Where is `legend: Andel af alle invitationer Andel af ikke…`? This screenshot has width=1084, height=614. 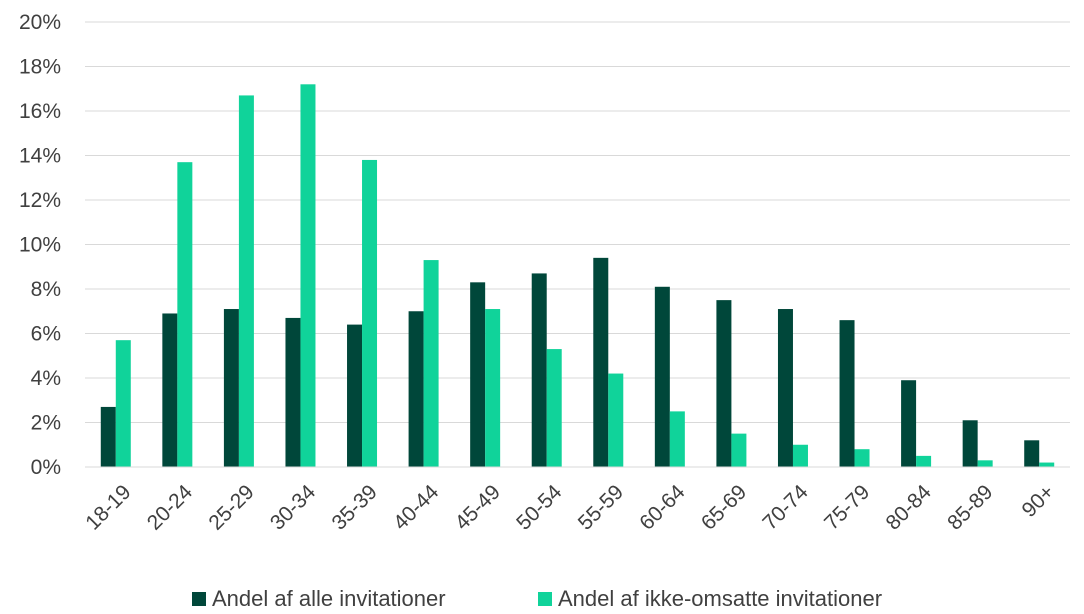
legend: Andel af alle invitationer Andel af ikke… is located at coordinates (542, 599).